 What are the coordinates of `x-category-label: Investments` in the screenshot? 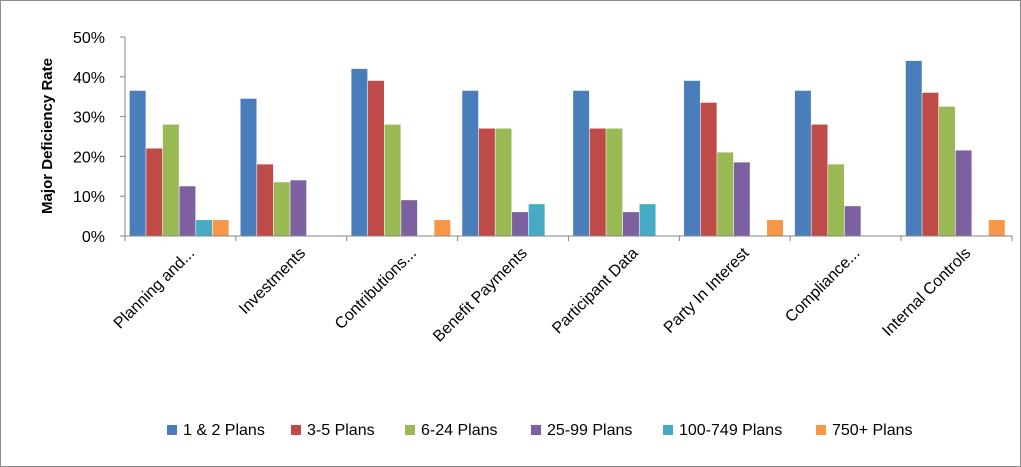 It's located at (272, 281).